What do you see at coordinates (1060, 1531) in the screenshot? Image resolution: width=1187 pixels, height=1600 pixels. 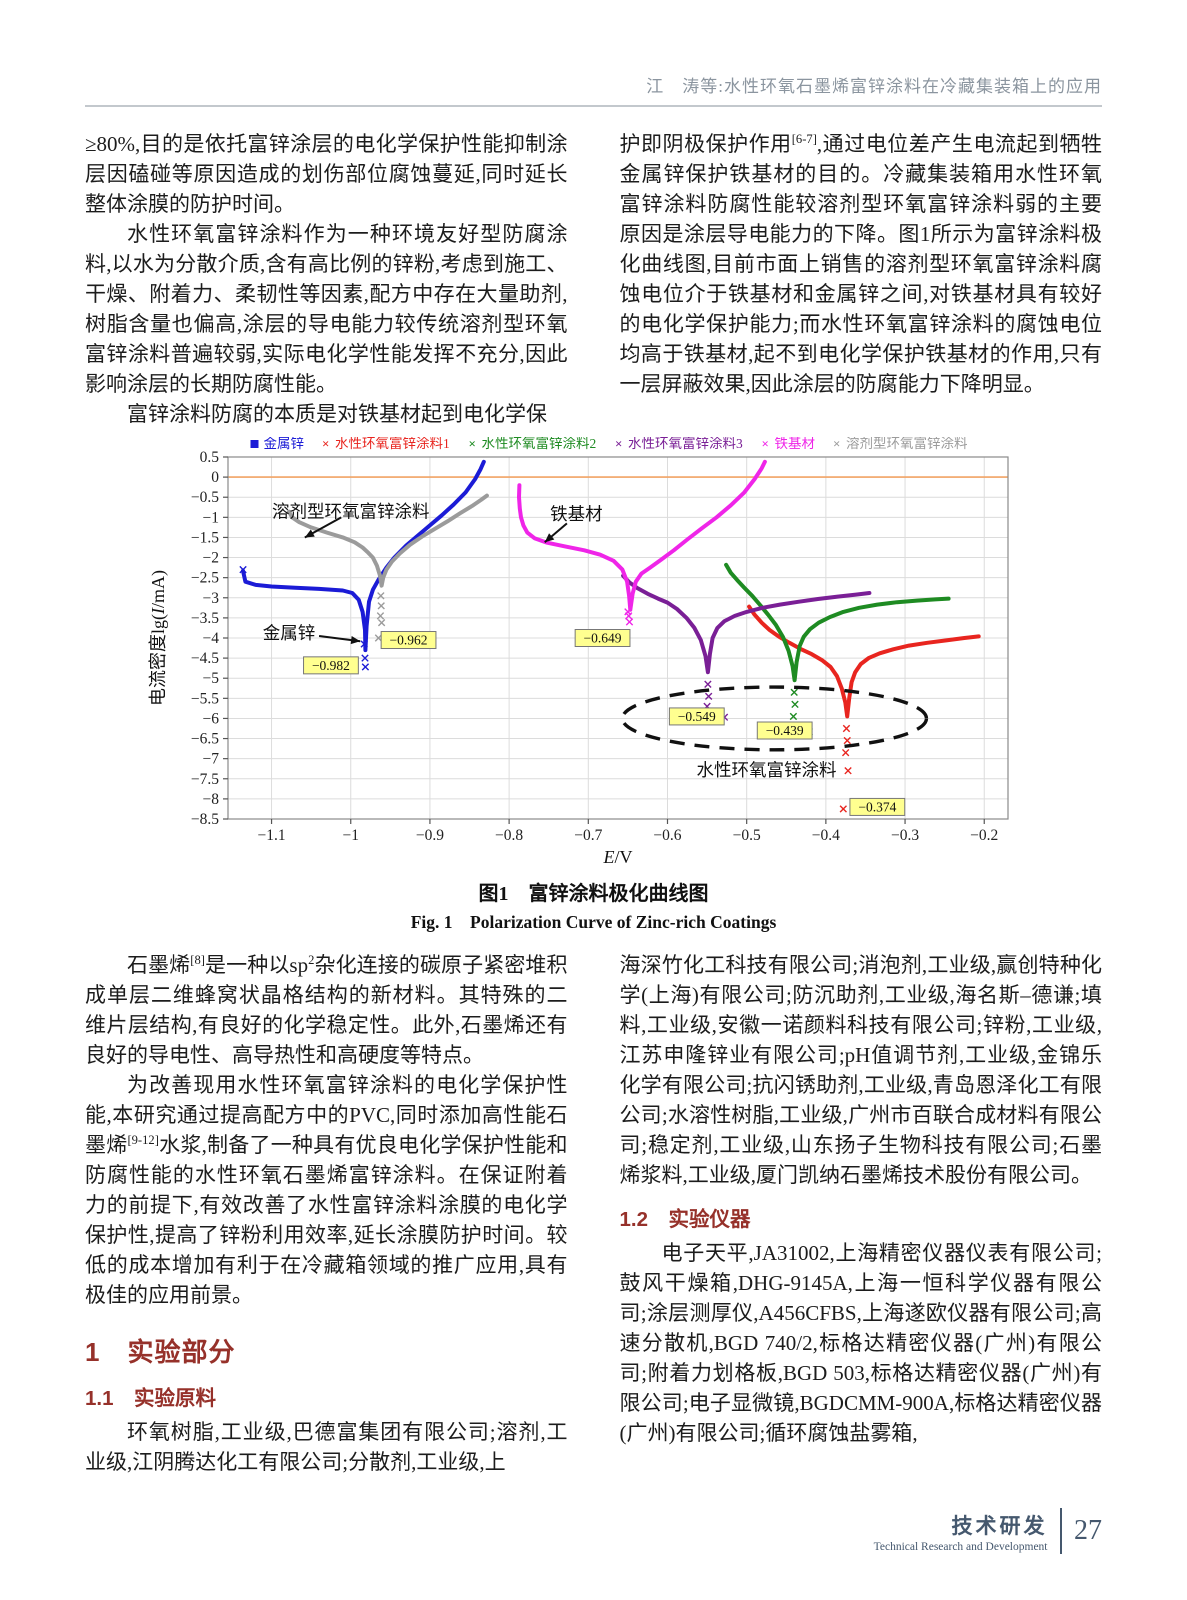 I see `footer-divider` at bounding box center [1060, 1531].